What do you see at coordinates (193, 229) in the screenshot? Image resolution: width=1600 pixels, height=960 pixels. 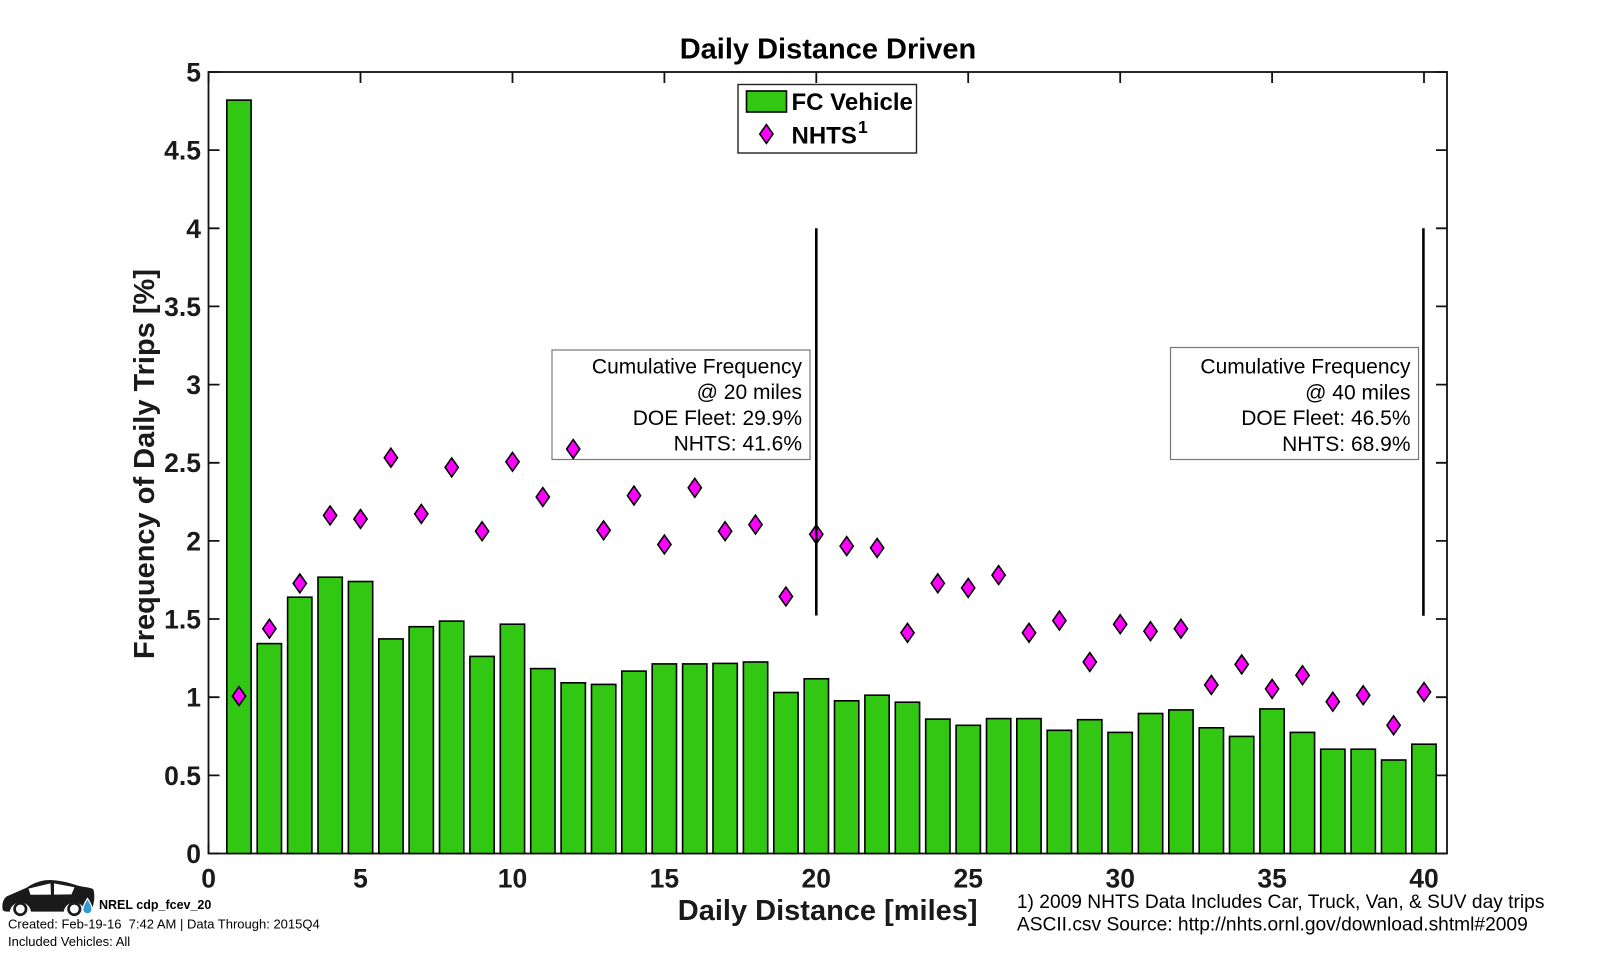 I see `svg-text: 4` at bounding box center [193, 229].